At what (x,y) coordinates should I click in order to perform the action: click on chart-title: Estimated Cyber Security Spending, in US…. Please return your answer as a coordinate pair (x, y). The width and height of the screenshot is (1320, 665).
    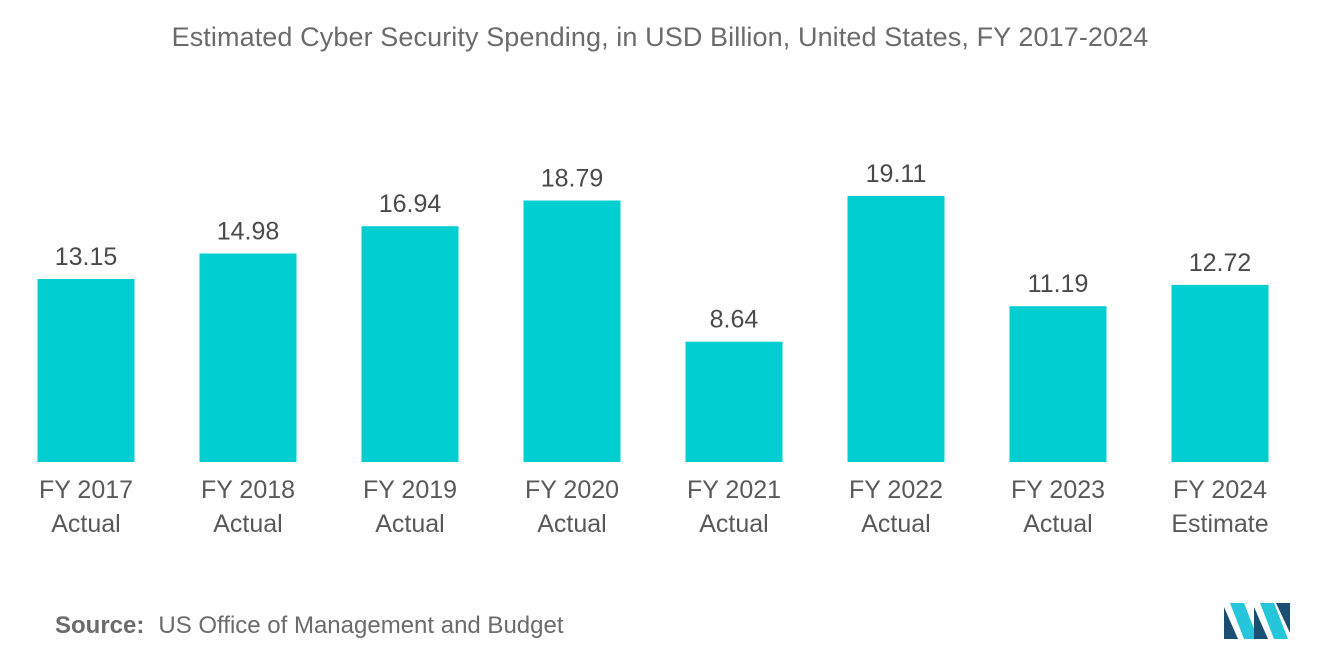
    Looking at the image, I should click on (660, 37).